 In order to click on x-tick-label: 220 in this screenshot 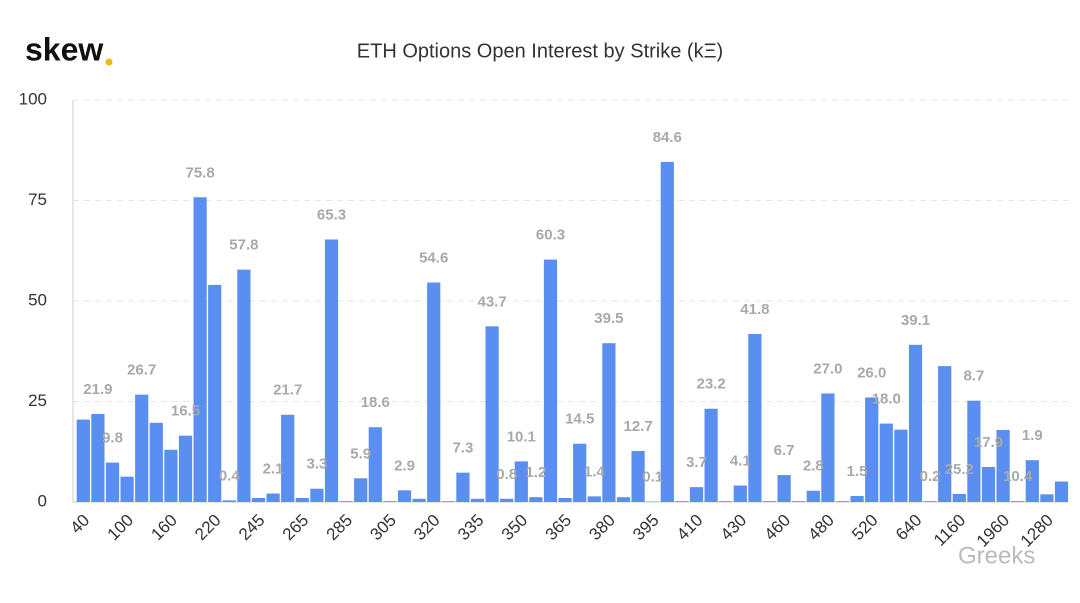, I will do `click(207, 527)`.